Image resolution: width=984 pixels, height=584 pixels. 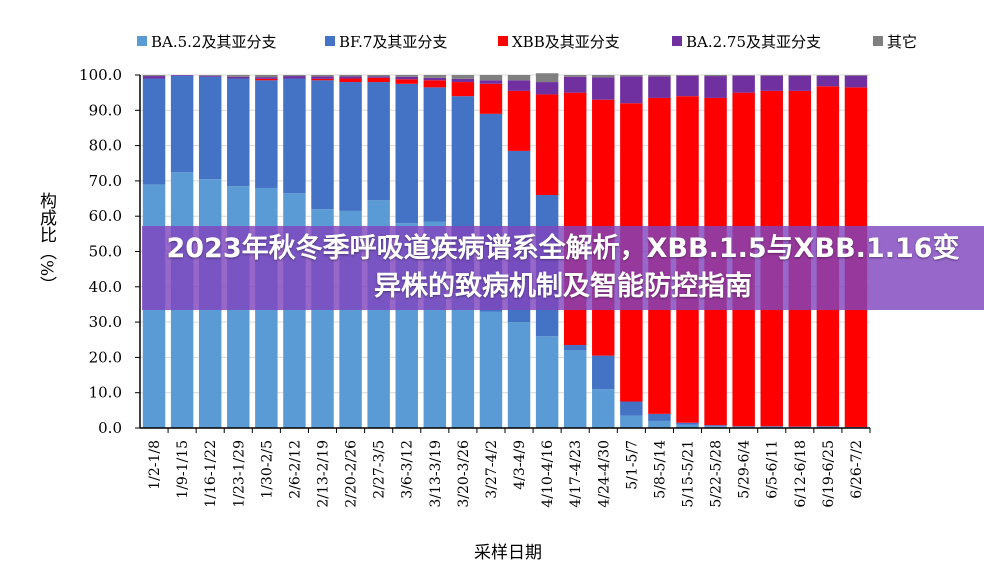 I want to click on x-tick-label: 3/13-3/19, so click(x=436, y=474).